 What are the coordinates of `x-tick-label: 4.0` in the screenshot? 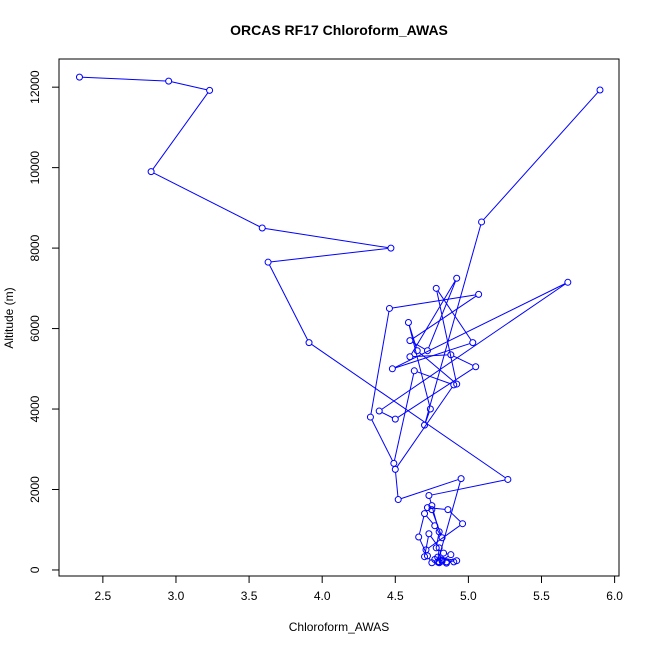 It's located at (322, 596).